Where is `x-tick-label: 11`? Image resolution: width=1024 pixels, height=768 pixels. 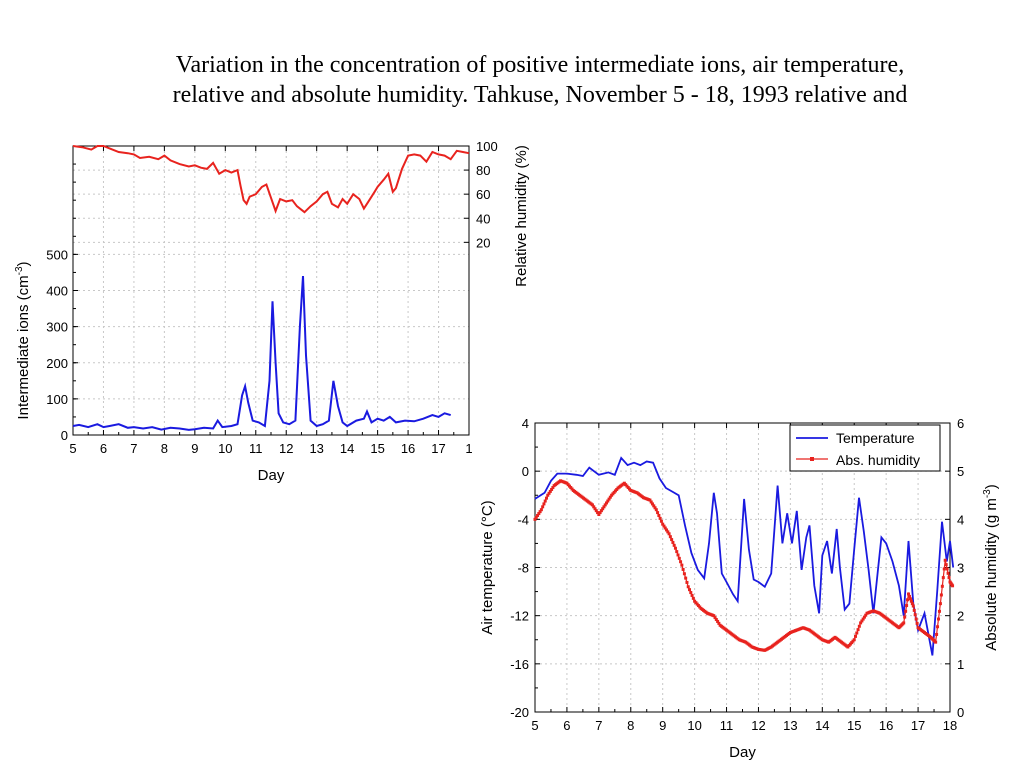
x-tick-label: 11 is located at coordinates (256, 448).